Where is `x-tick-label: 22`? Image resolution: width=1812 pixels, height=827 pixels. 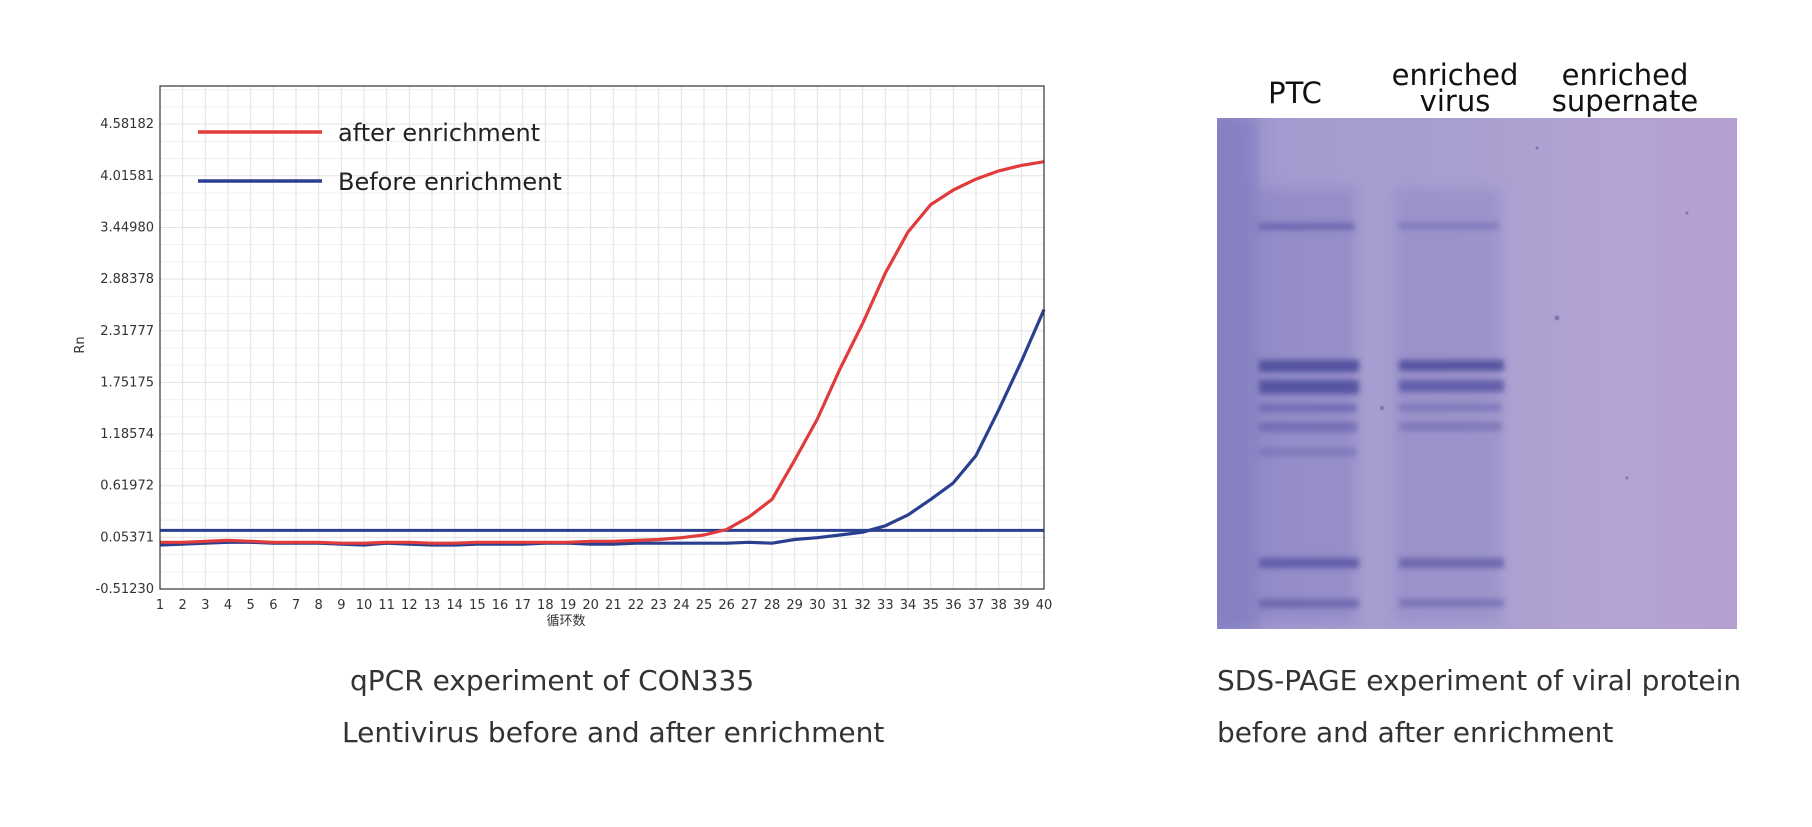 x-tick-label: 22 is located at coordinates (636, 605).